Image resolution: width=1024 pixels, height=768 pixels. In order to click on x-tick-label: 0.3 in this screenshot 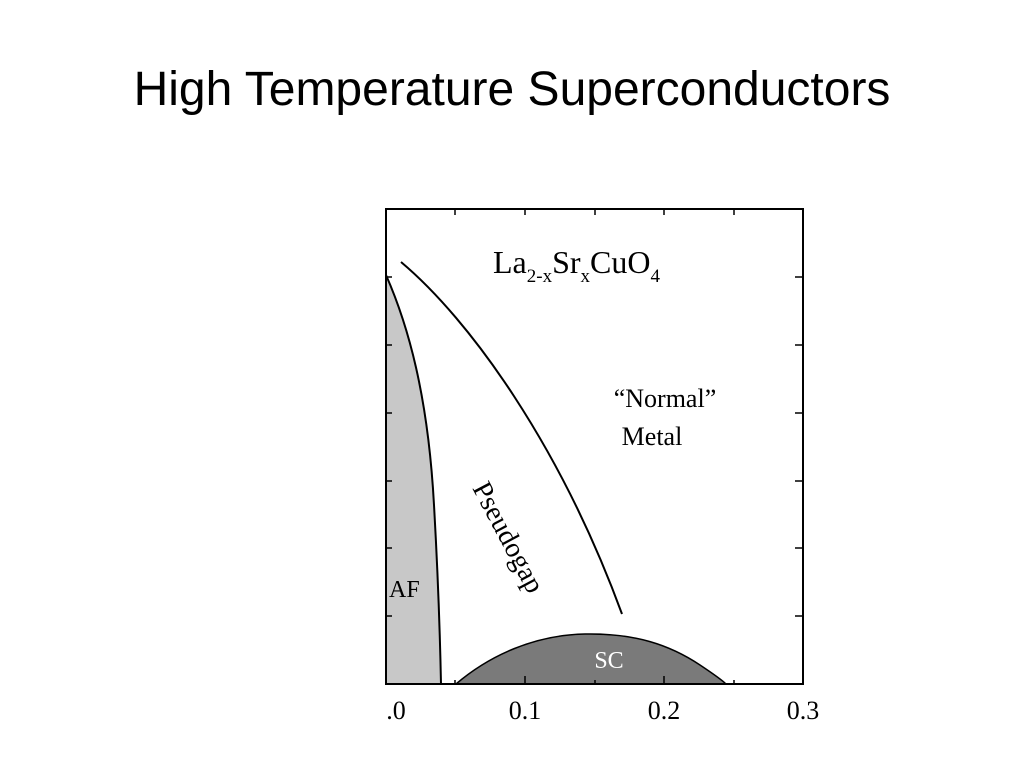, I will do `click(803, 710)`.